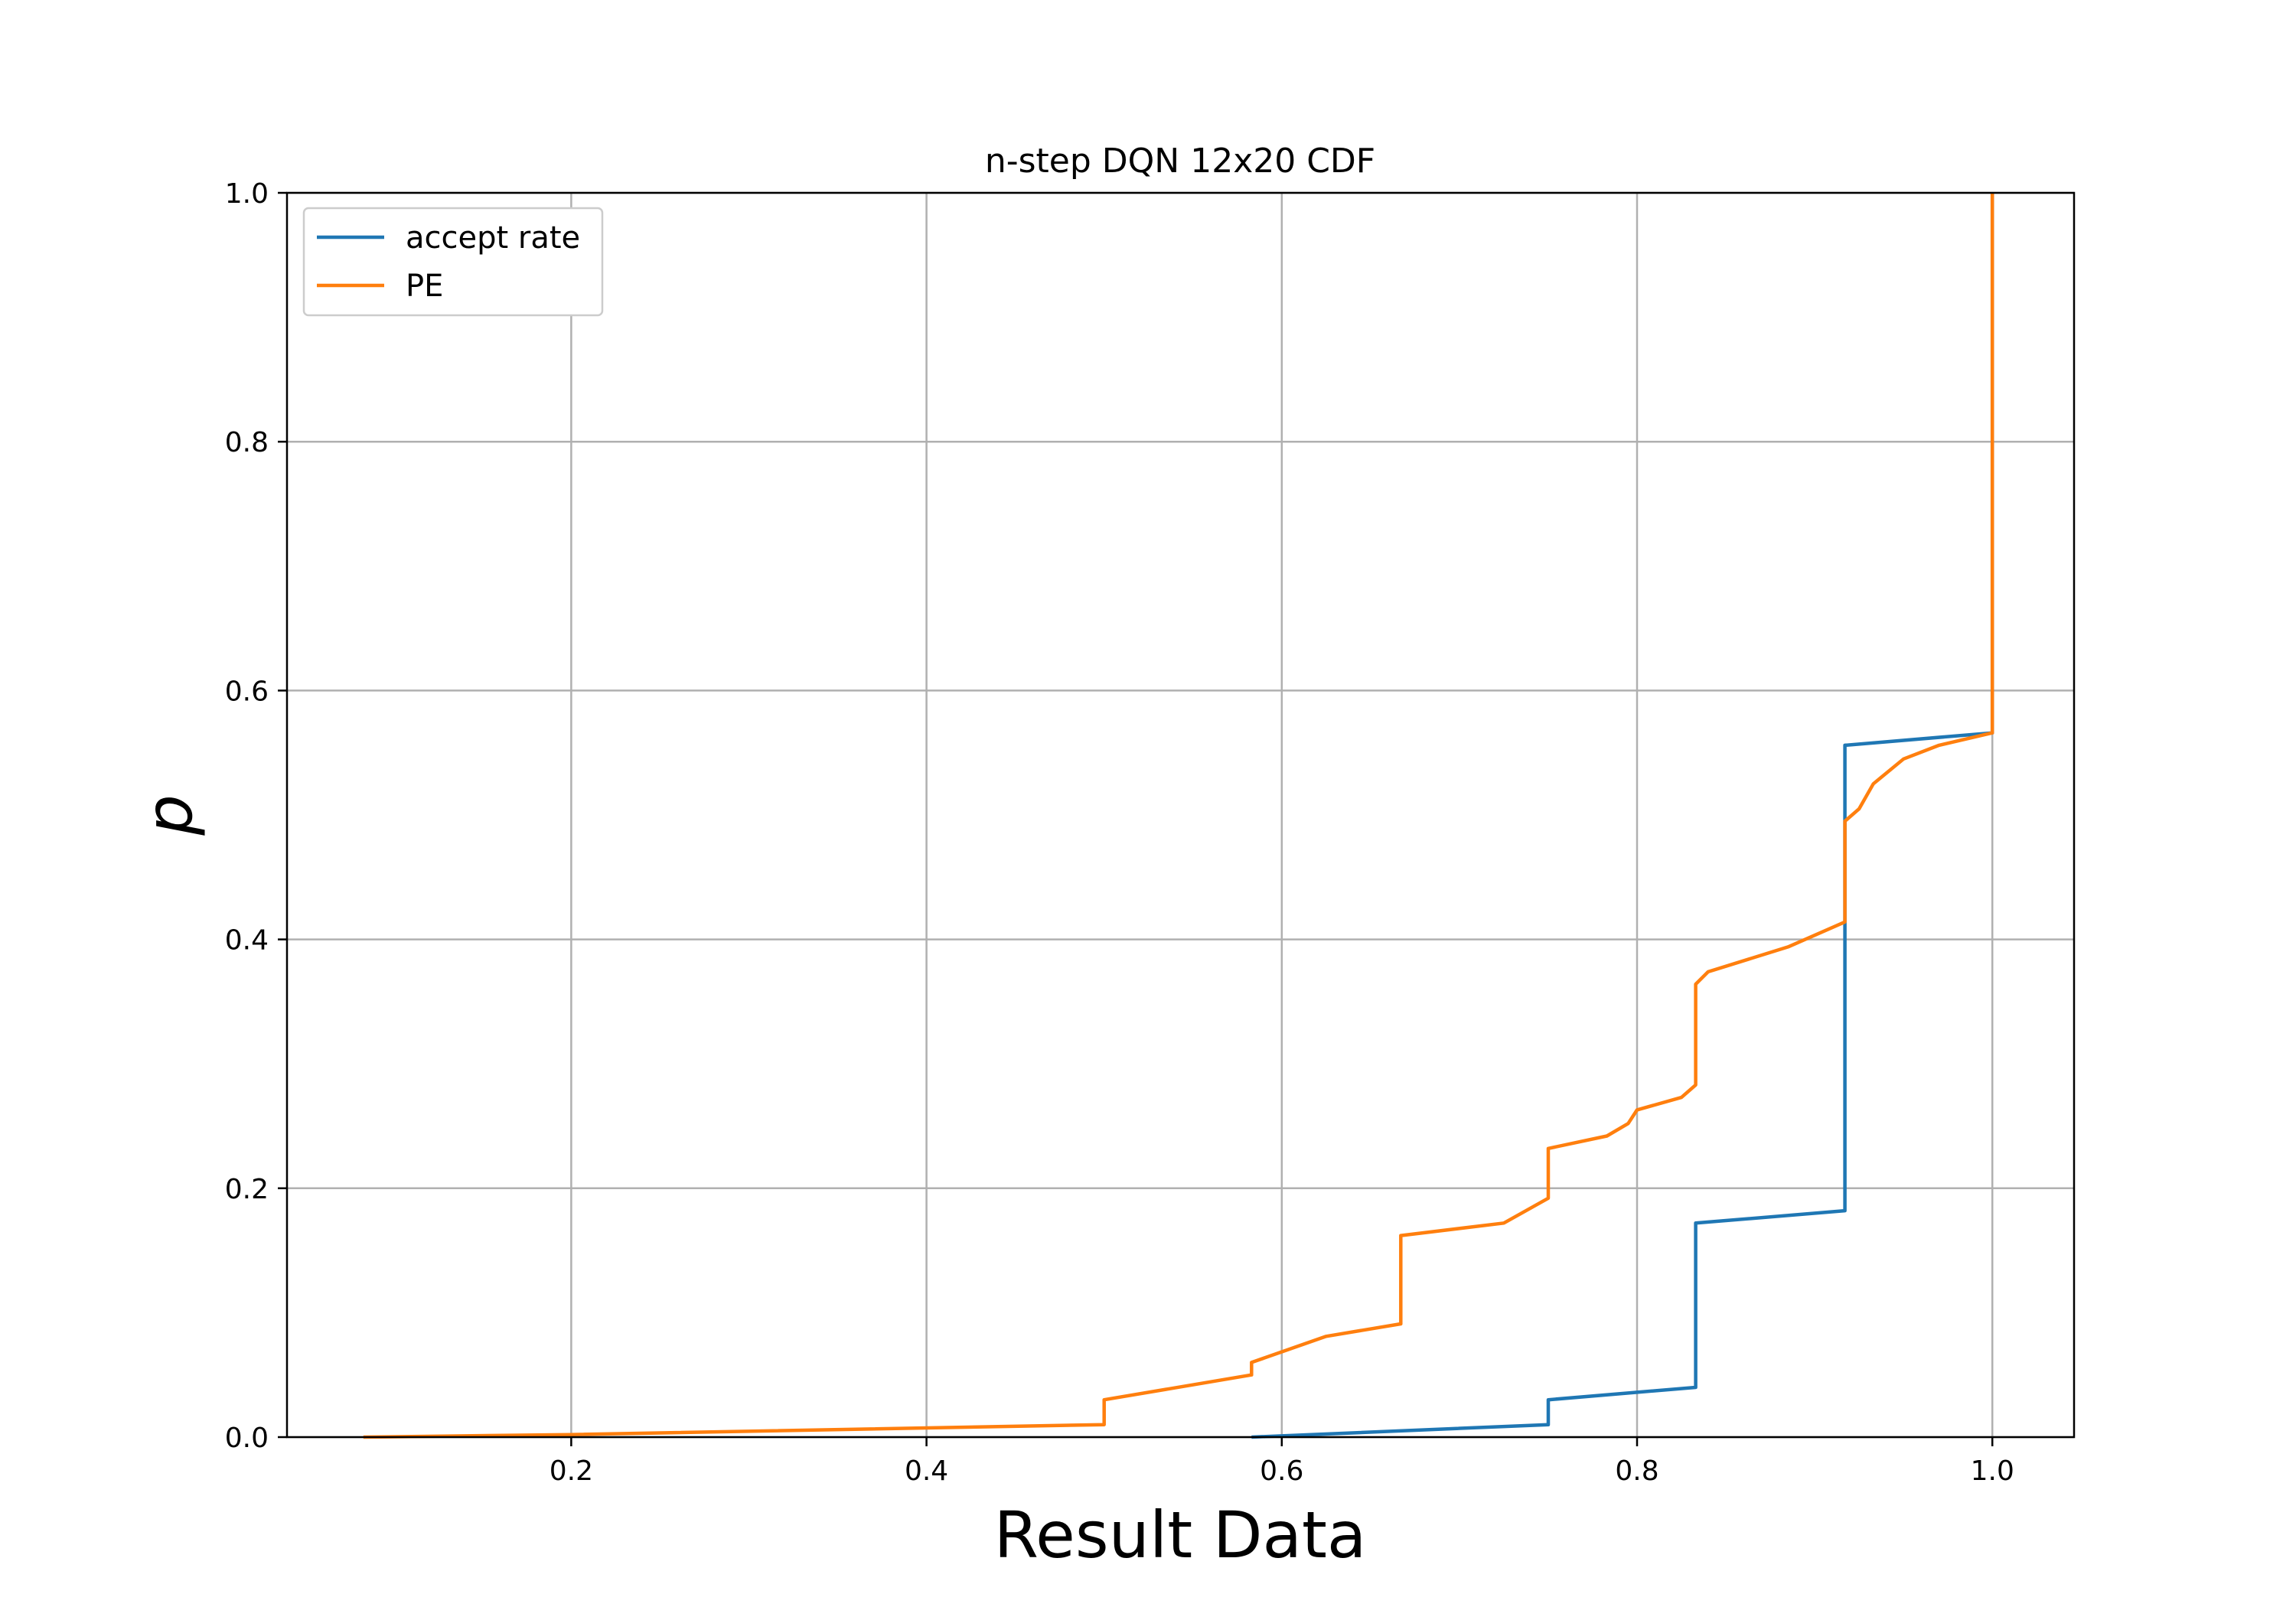 Image resolution: width=2296 pixels, height=1607 pixels. I want to click on chart-title: n-step DQN 12x20 CDF, so click(1180, 161).